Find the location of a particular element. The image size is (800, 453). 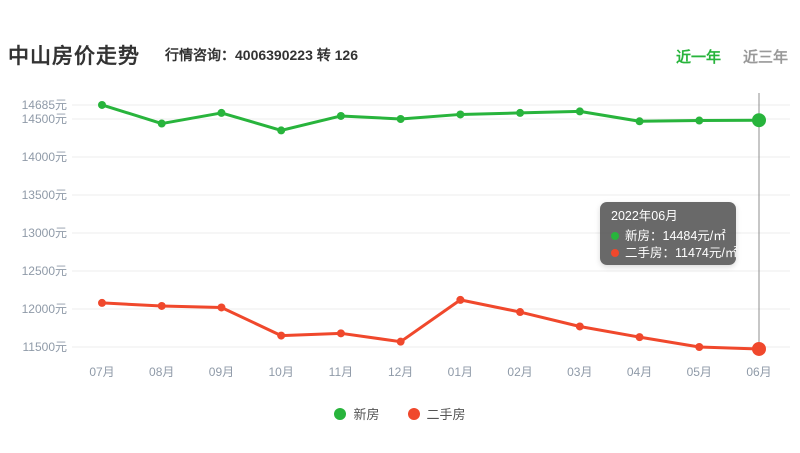

tooltip-row-second-hand: 二手房： 11474元/㎡ is located at coordinates (674, 253).